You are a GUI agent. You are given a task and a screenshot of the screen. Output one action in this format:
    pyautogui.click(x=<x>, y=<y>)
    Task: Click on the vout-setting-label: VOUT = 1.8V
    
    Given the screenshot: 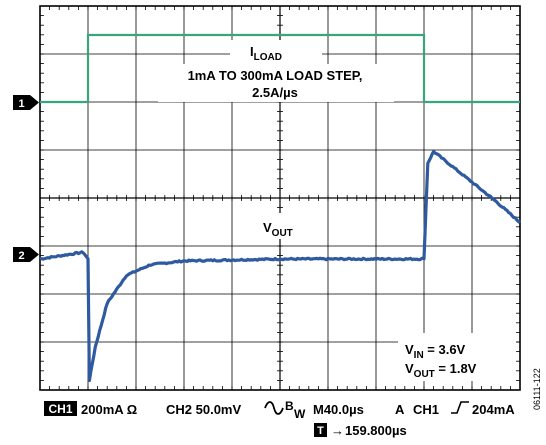 What is the action you would take?
    pyautogui.click(x=441, y=370)
    